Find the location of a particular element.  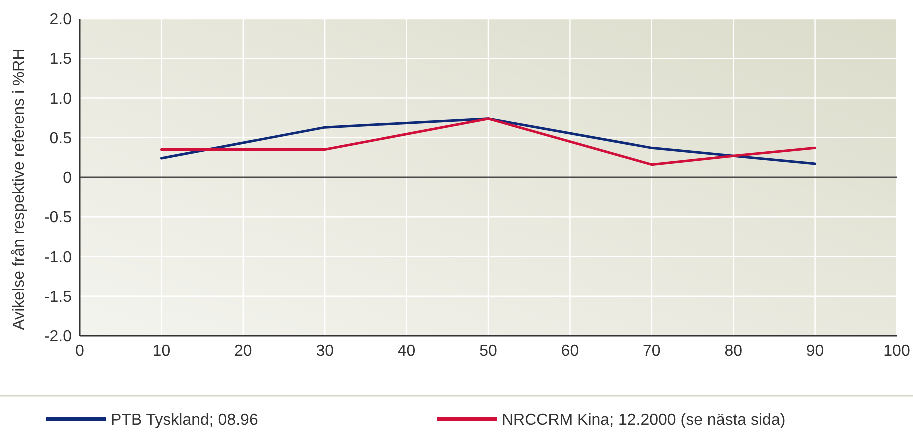

y-tick-label: 1.5 is located at coordinates (61, 59).